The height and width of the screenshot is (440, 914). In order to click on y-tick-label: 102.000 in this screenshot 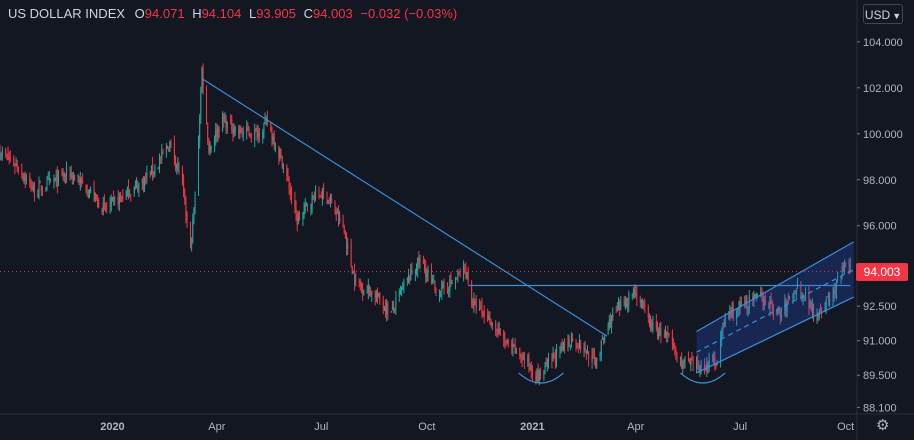, I will do `click(883, 89)`.